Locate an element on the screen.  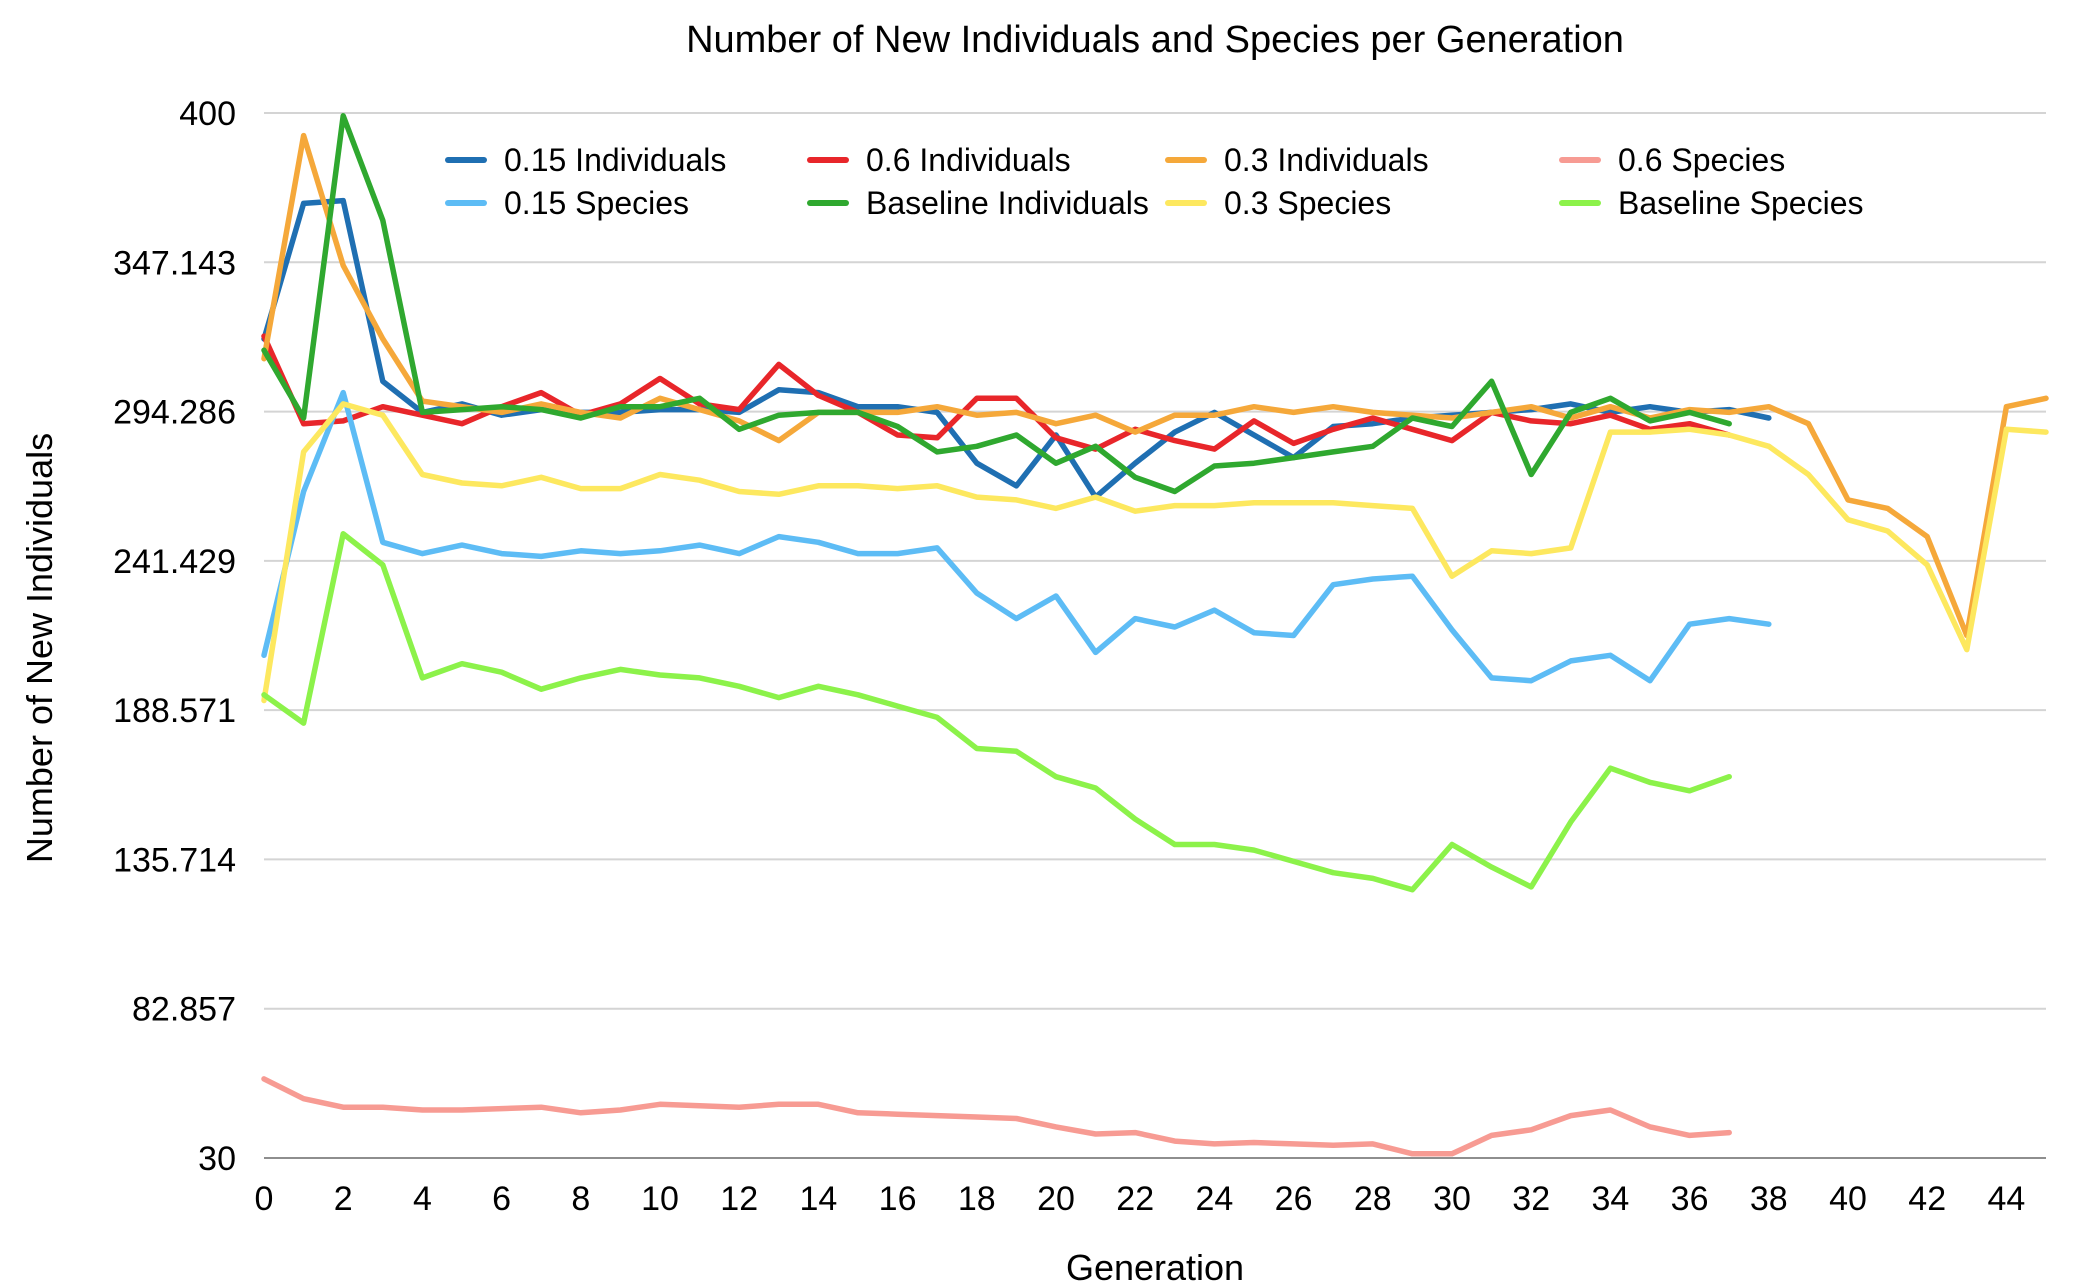
x-tick-label: 14 is located at coordinates (818, 1199).